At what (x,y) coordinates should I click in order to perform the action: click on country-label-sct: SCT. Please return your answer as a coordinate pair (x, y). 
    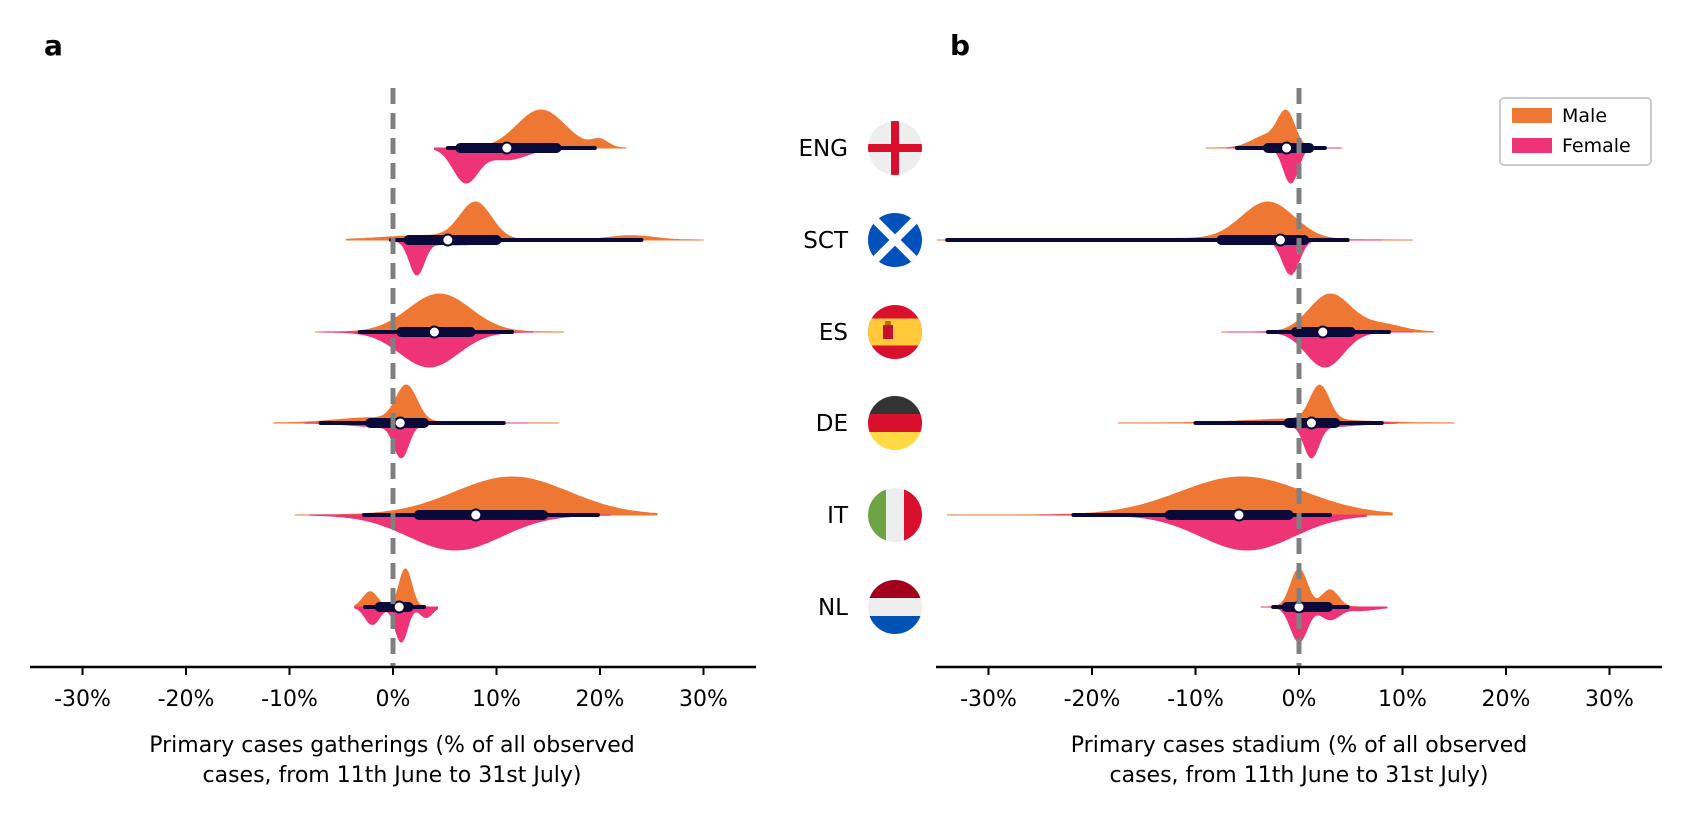
    Looking at the image, I should click on (826, 241).